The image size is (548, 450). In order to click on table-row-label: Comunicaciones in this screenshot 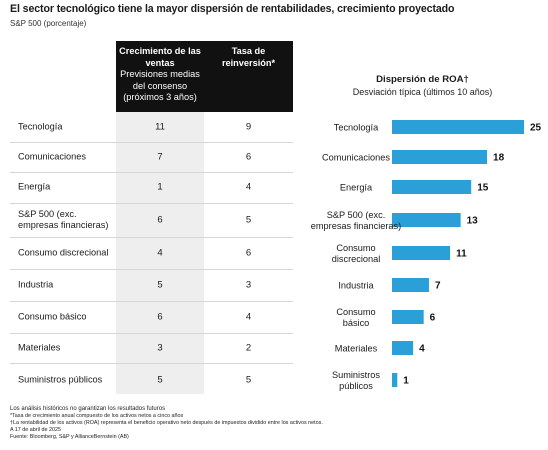, I will do `click(52, 156)`.